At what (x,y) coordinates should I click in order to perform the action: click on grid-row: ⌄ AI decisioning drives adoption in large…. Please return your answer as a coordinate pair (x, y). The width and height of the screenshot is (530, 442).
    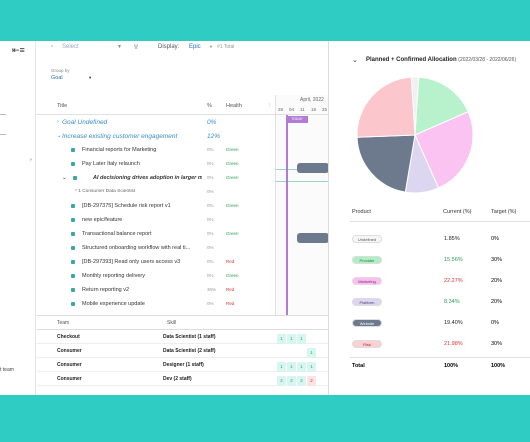
    Looking at the image, I should click on (156, 178).